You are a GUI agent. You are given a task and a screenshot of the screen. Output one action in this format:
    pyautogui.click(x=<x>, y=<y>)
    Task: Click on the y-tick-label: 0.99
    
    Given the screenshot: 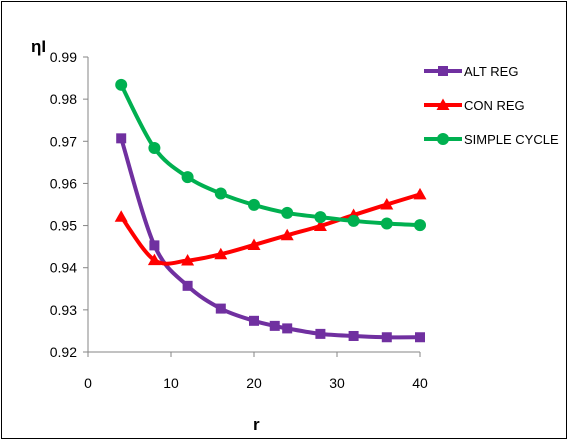 What is the action you would take?
    pyautogui.click(x=63, y=57)
    